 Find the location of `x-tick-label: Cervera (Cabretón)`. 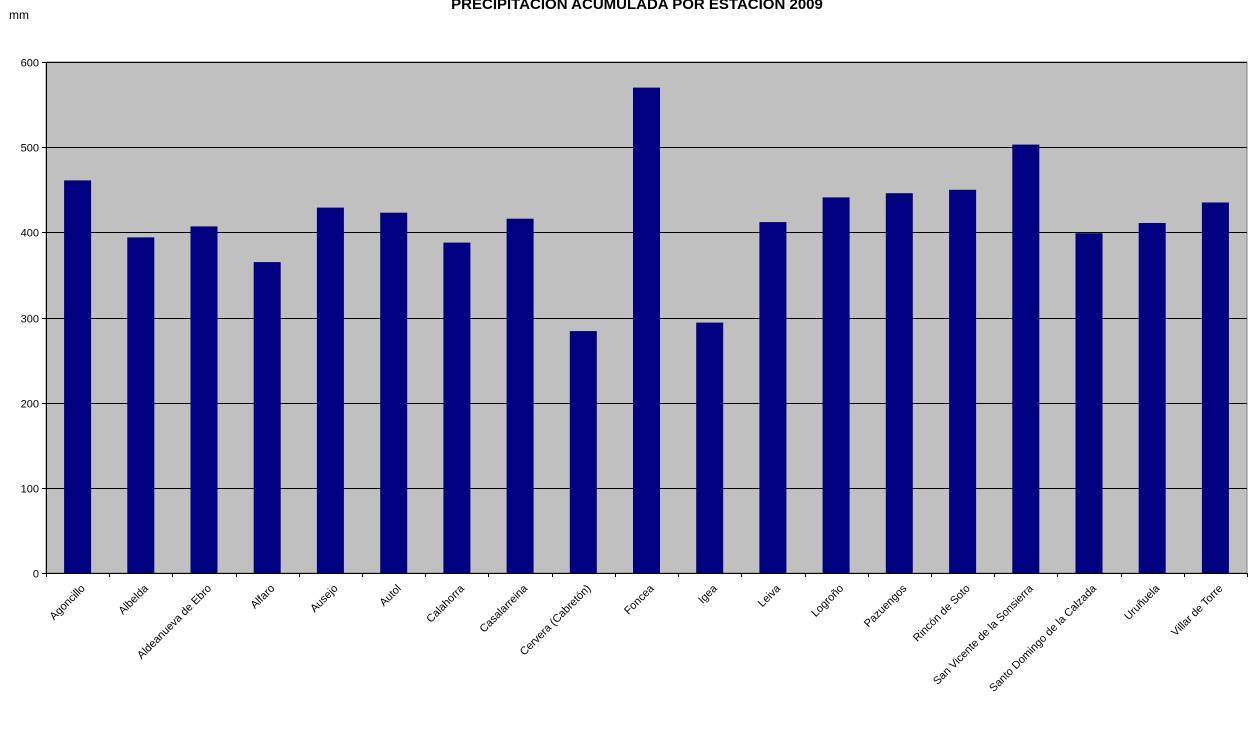

x-tick-label: Cervera (Cabretón) is located at coordinates (555, 620).